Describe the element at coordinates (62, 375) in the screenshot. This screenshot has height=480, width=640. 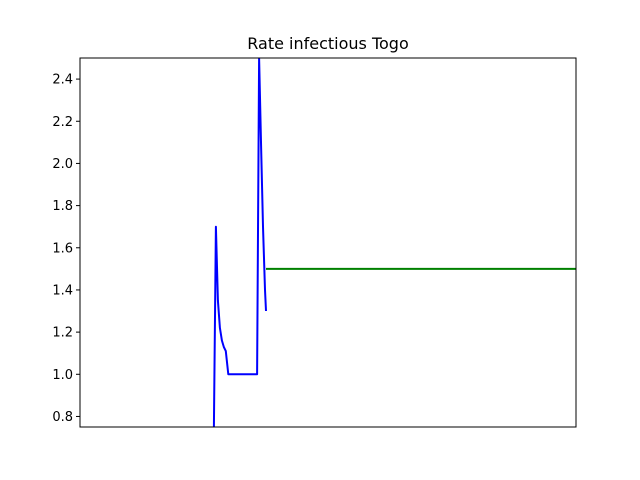
I see `y-tick-label: 1.0` at that location.